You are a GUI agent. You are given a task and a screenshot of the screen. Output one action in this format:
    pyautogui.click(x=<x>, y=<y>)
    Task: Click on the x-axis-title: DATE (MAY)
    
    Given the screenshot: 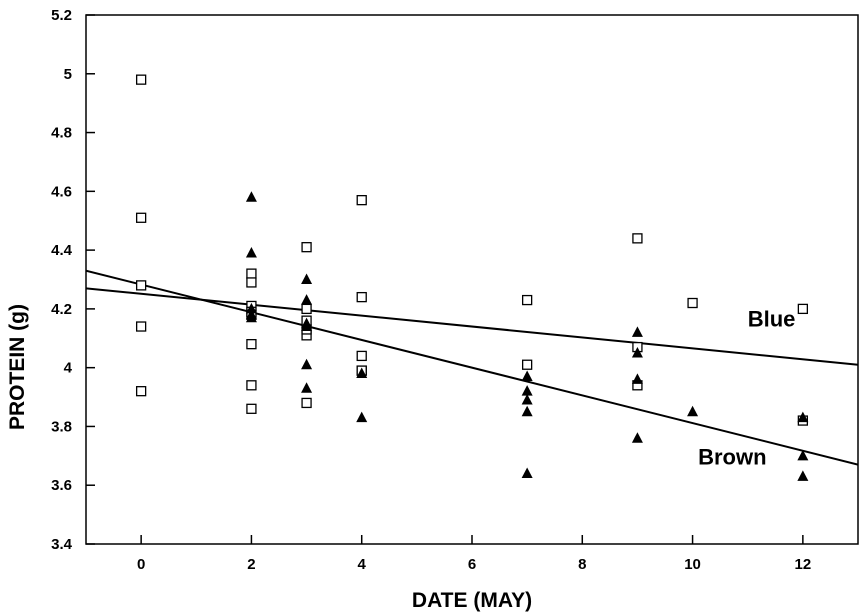 What is the action you would take?
    pyautogui.click(x=472, y=600)
    